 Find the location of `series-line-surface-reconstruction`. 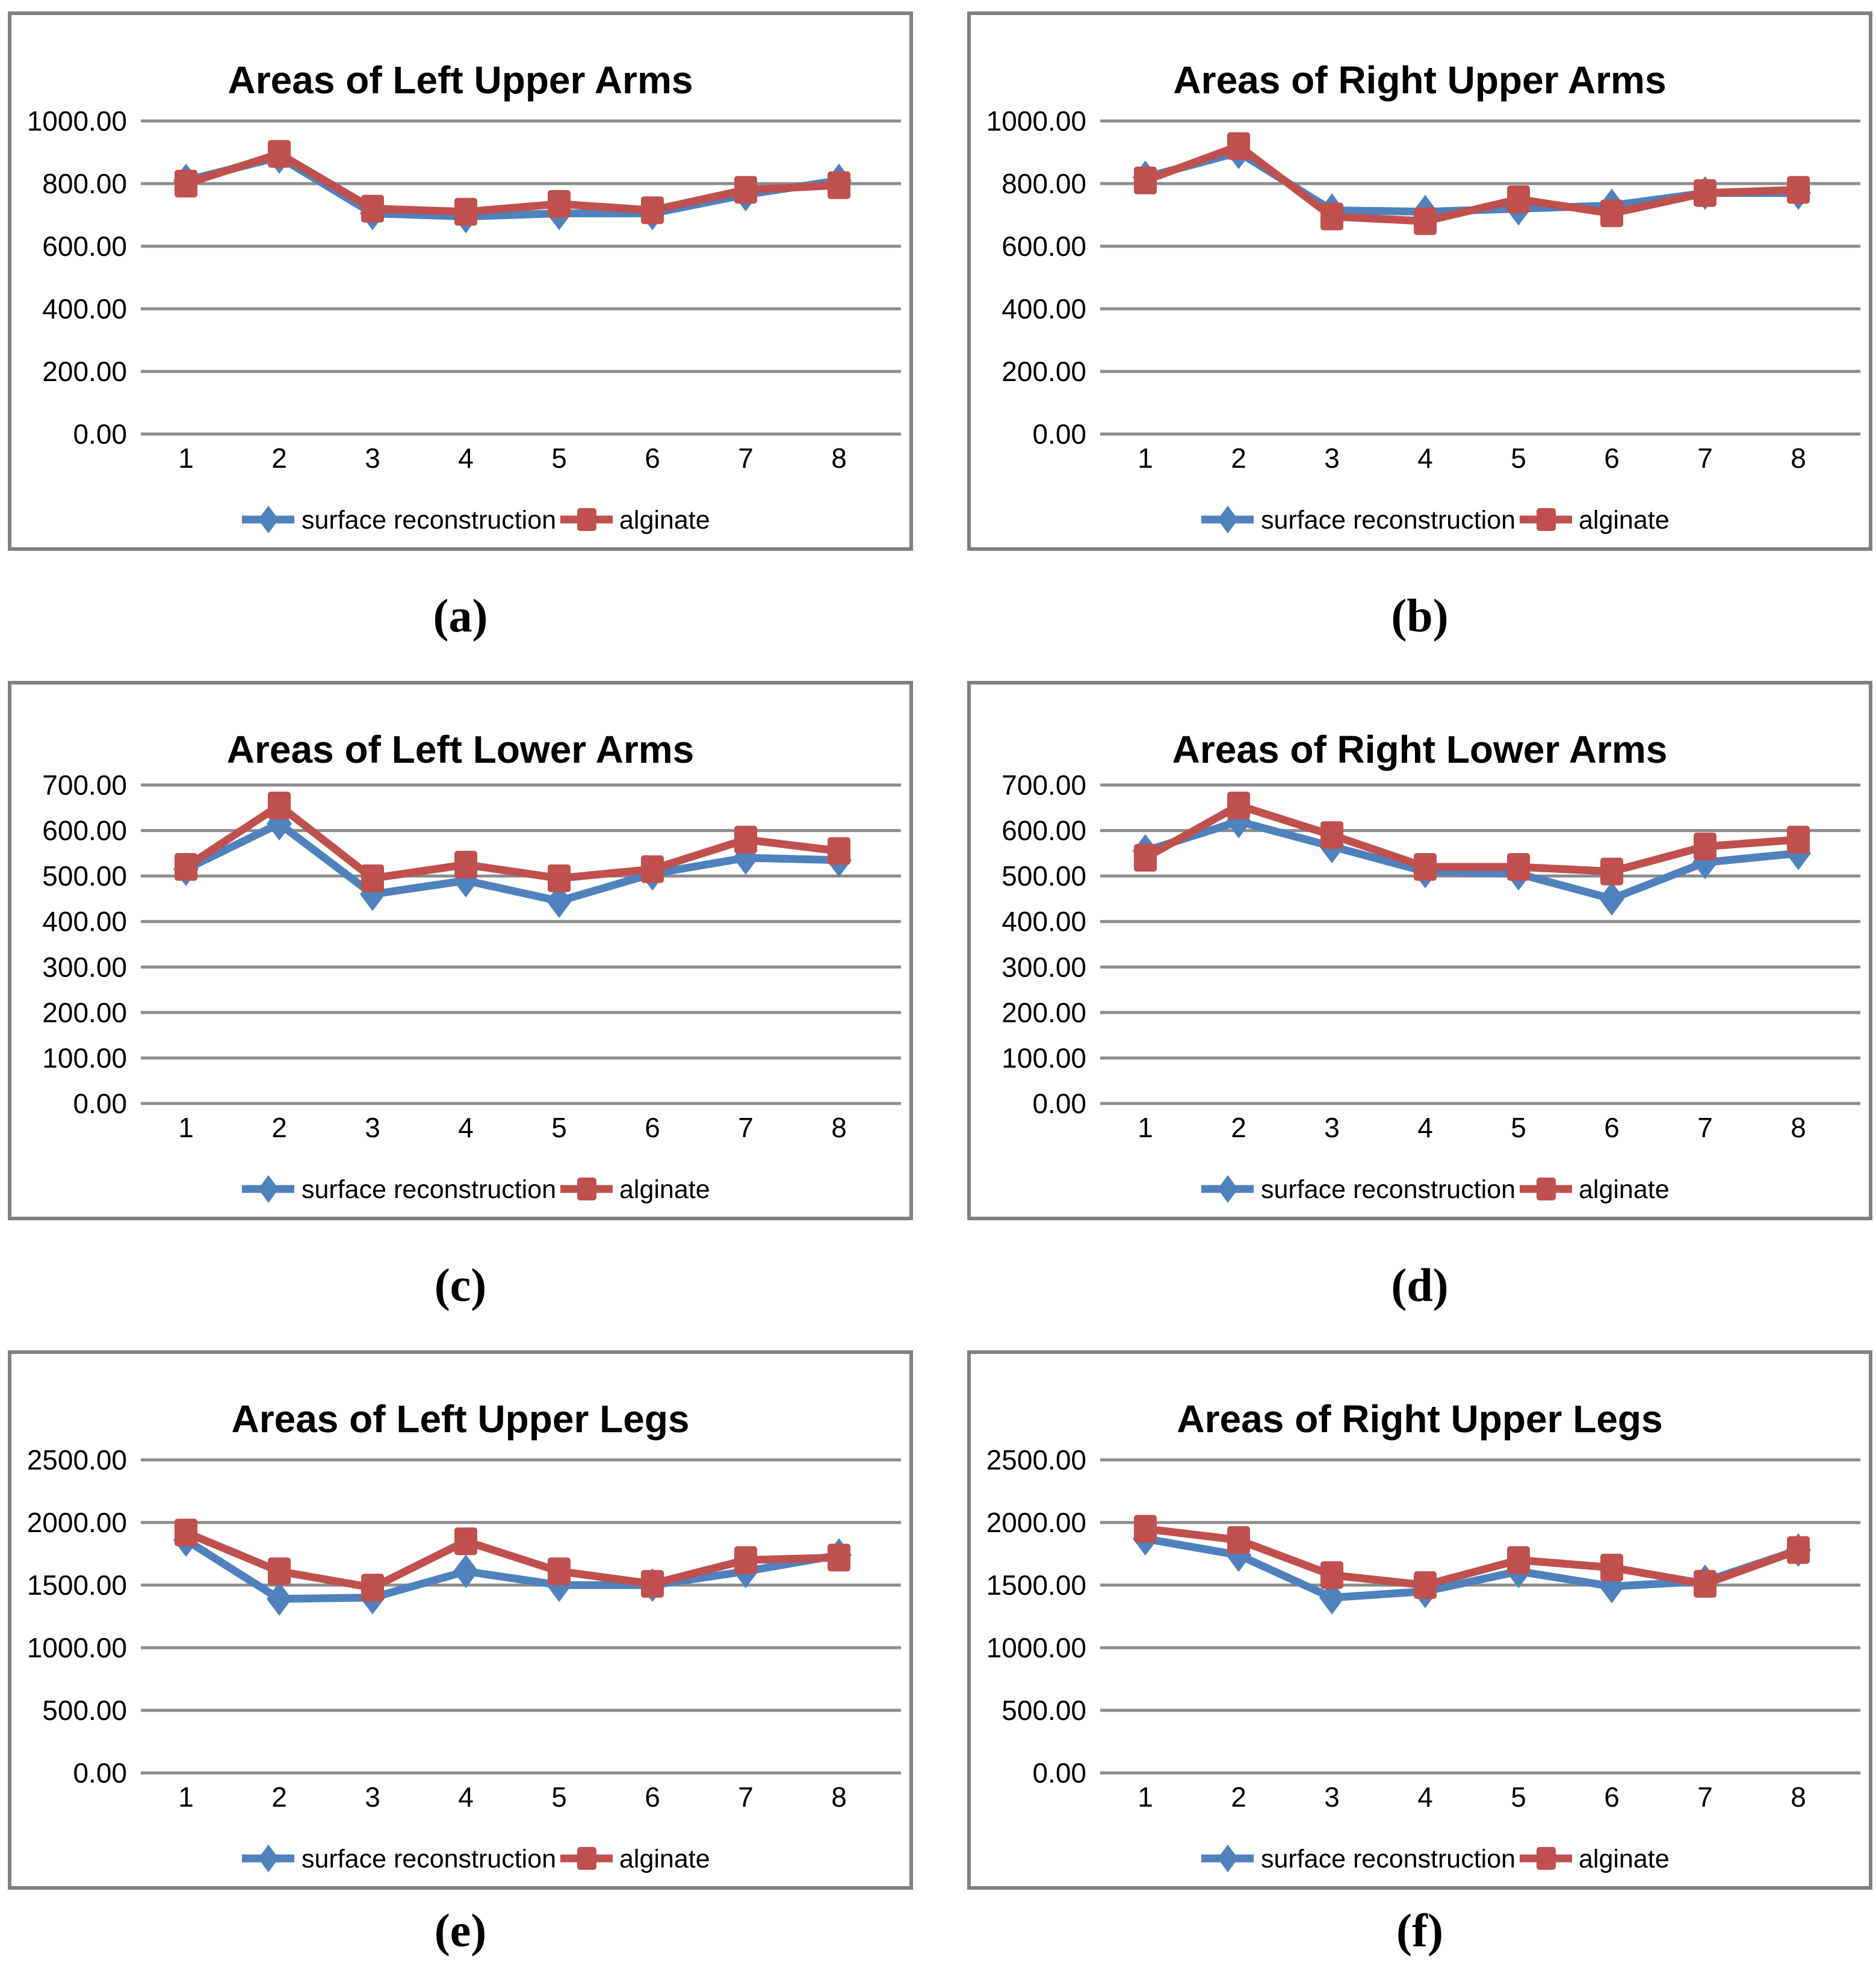

series-line-surface-reconstruction is located at coordinates (513, 862).